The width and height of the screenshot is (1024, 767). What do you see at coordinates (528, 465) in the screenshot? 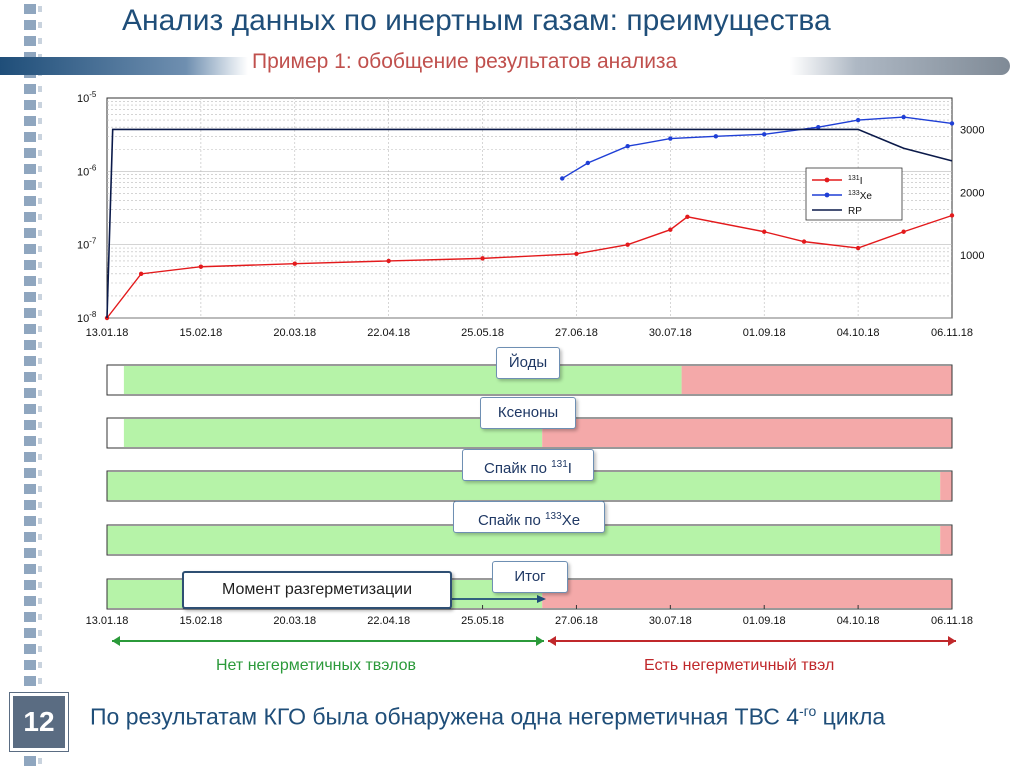
I see `row-label-spike-i131: Спайк по 131I` at bounding box center [528, 465].